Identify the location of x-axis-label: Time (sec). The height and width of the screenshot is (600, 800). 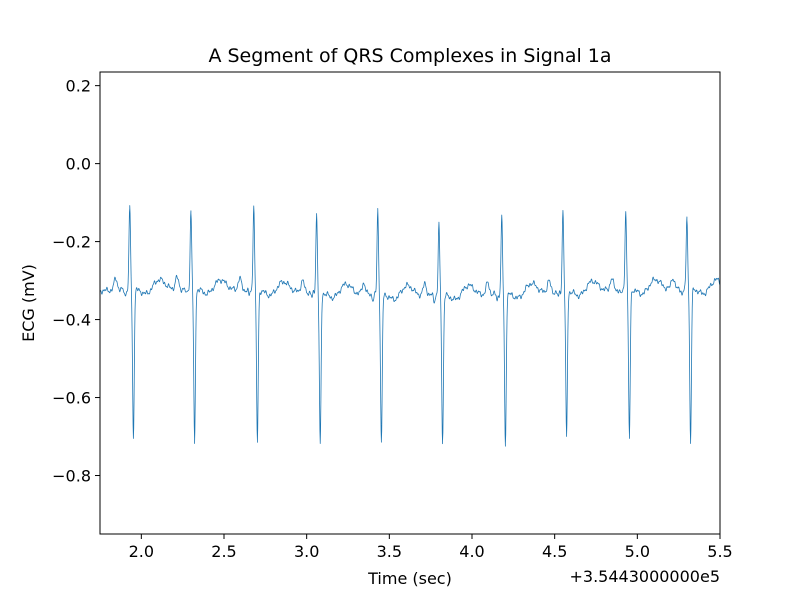
(409, 578).